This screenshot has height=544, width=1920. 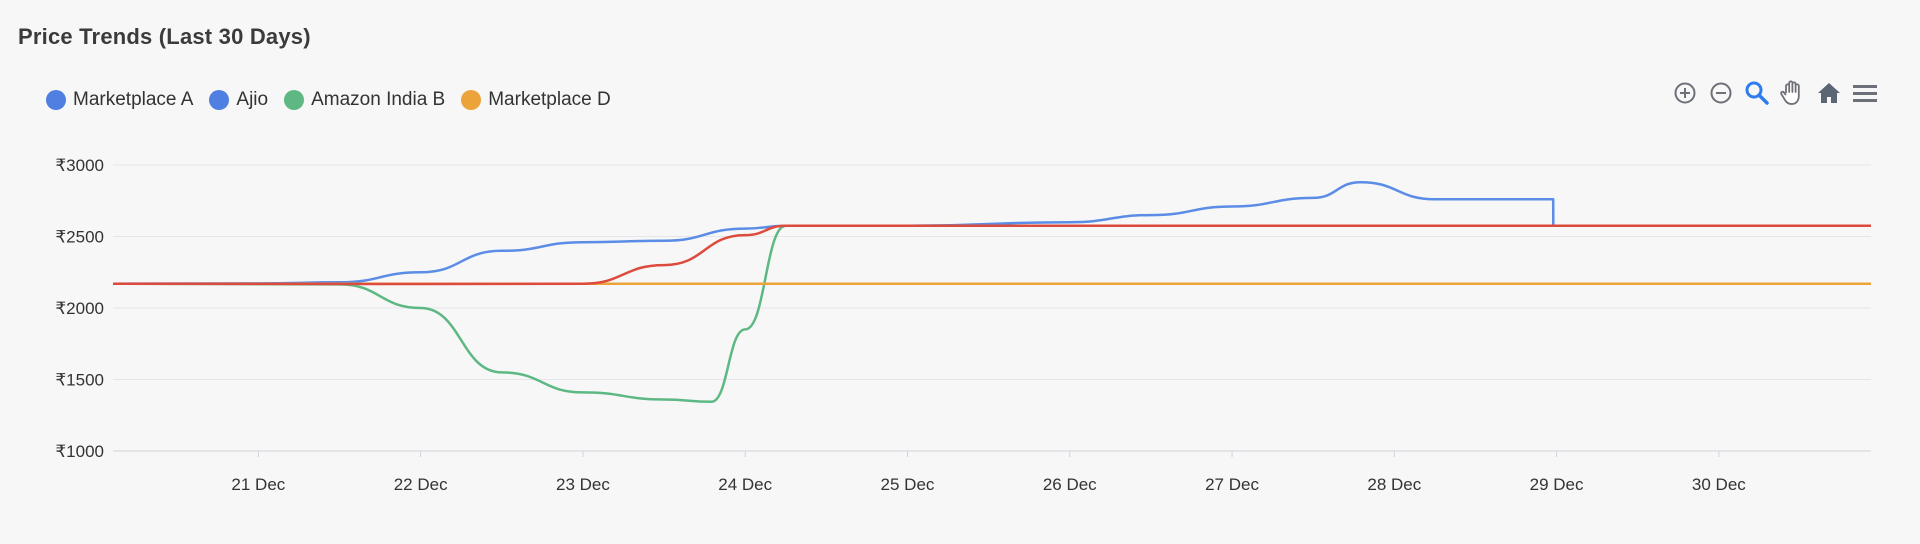 I want to click on x-tick-label: 21 Dec, so click(x=258, y=484).